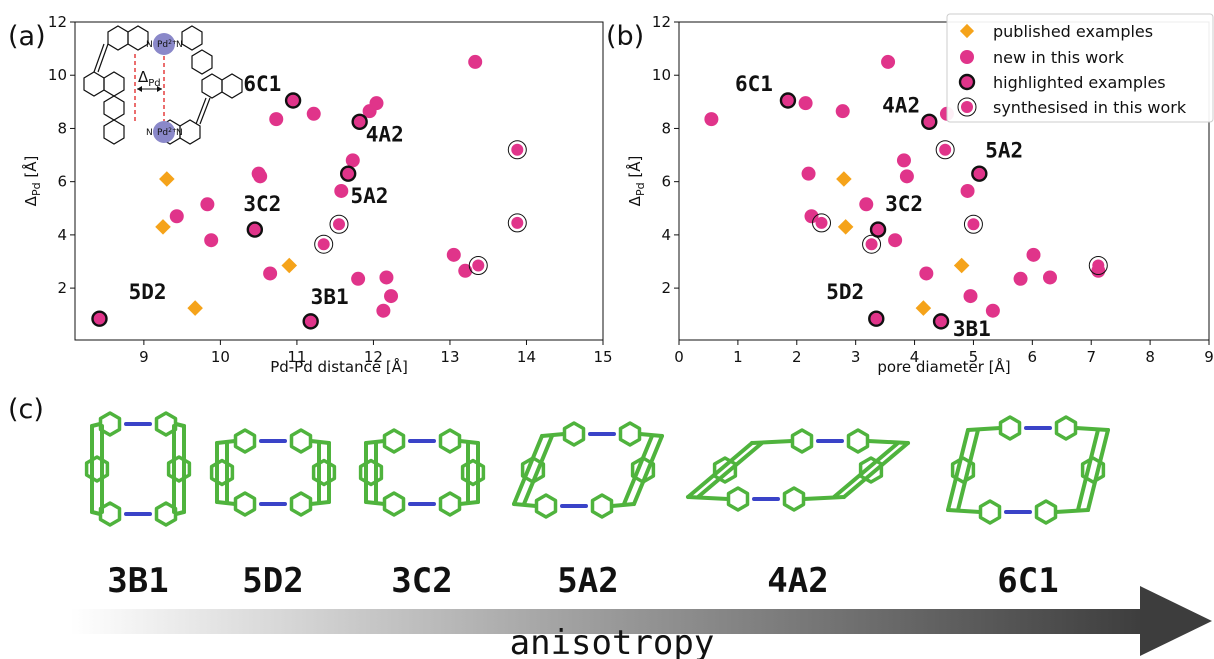 Image resolution: width=1214 pixels, height=659 pixels. What do you see at coordinates (901, 105) in the screenshot?
I see `chart-b-highlight-label-1: 4A2` at bounding box center [901, 105].